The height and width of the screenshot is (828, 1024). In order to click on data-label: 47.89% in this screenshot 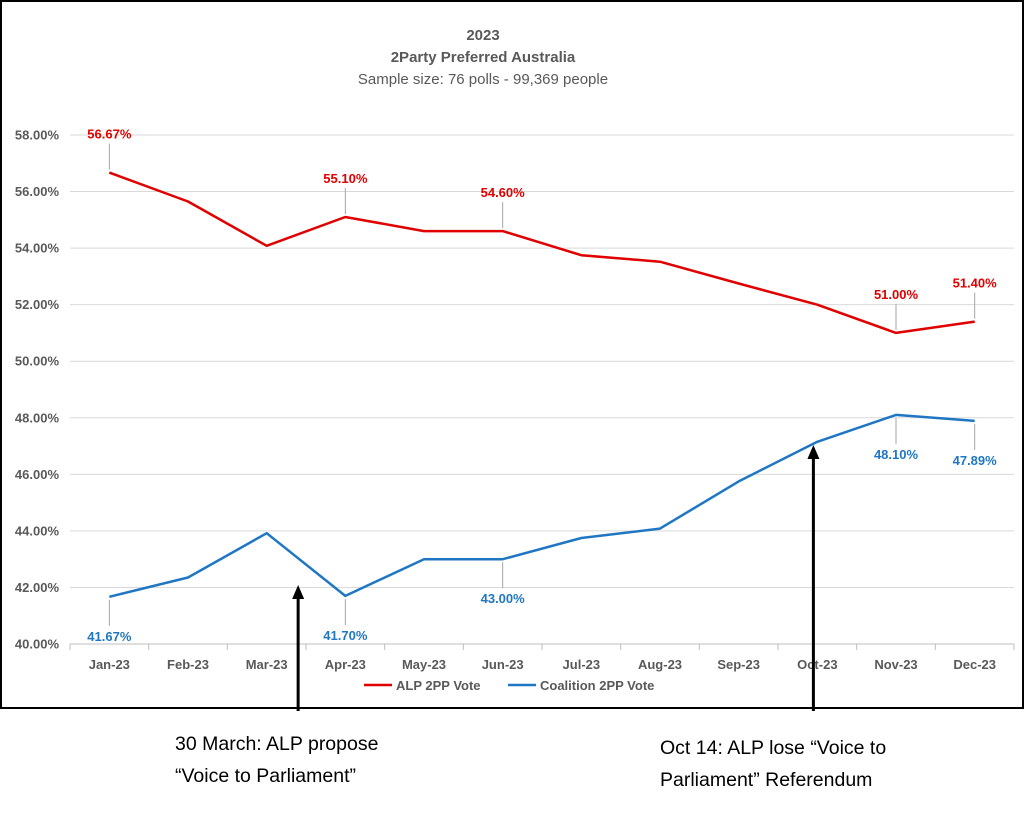, I will do `click(975, 460)`.